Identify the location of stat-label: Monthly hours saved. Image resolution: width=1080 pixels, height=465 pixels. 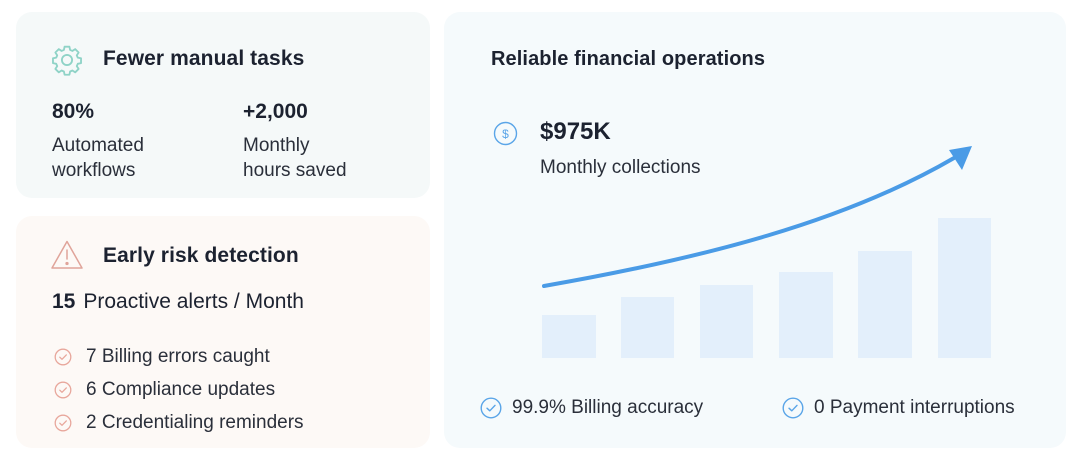
(295, 158).